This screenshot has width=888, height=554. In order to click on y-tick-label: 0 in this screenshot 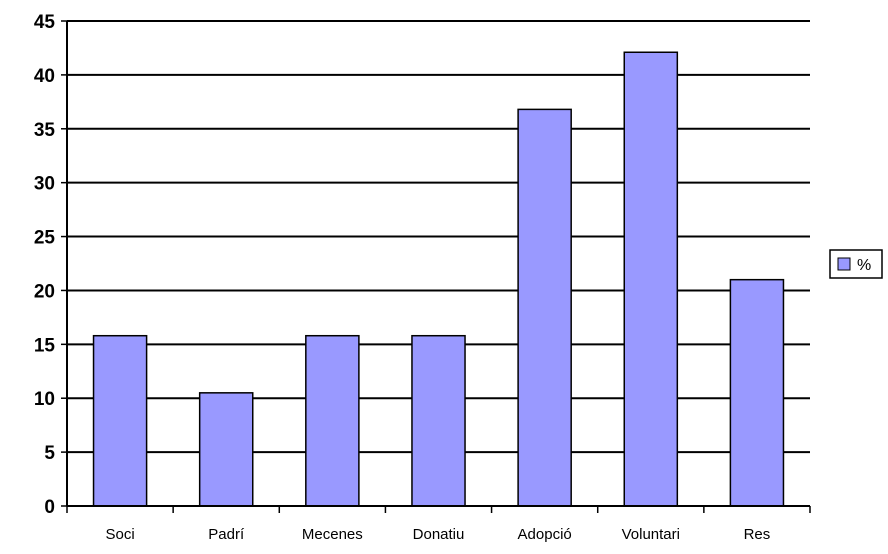, I will do `click(49, 507)`.